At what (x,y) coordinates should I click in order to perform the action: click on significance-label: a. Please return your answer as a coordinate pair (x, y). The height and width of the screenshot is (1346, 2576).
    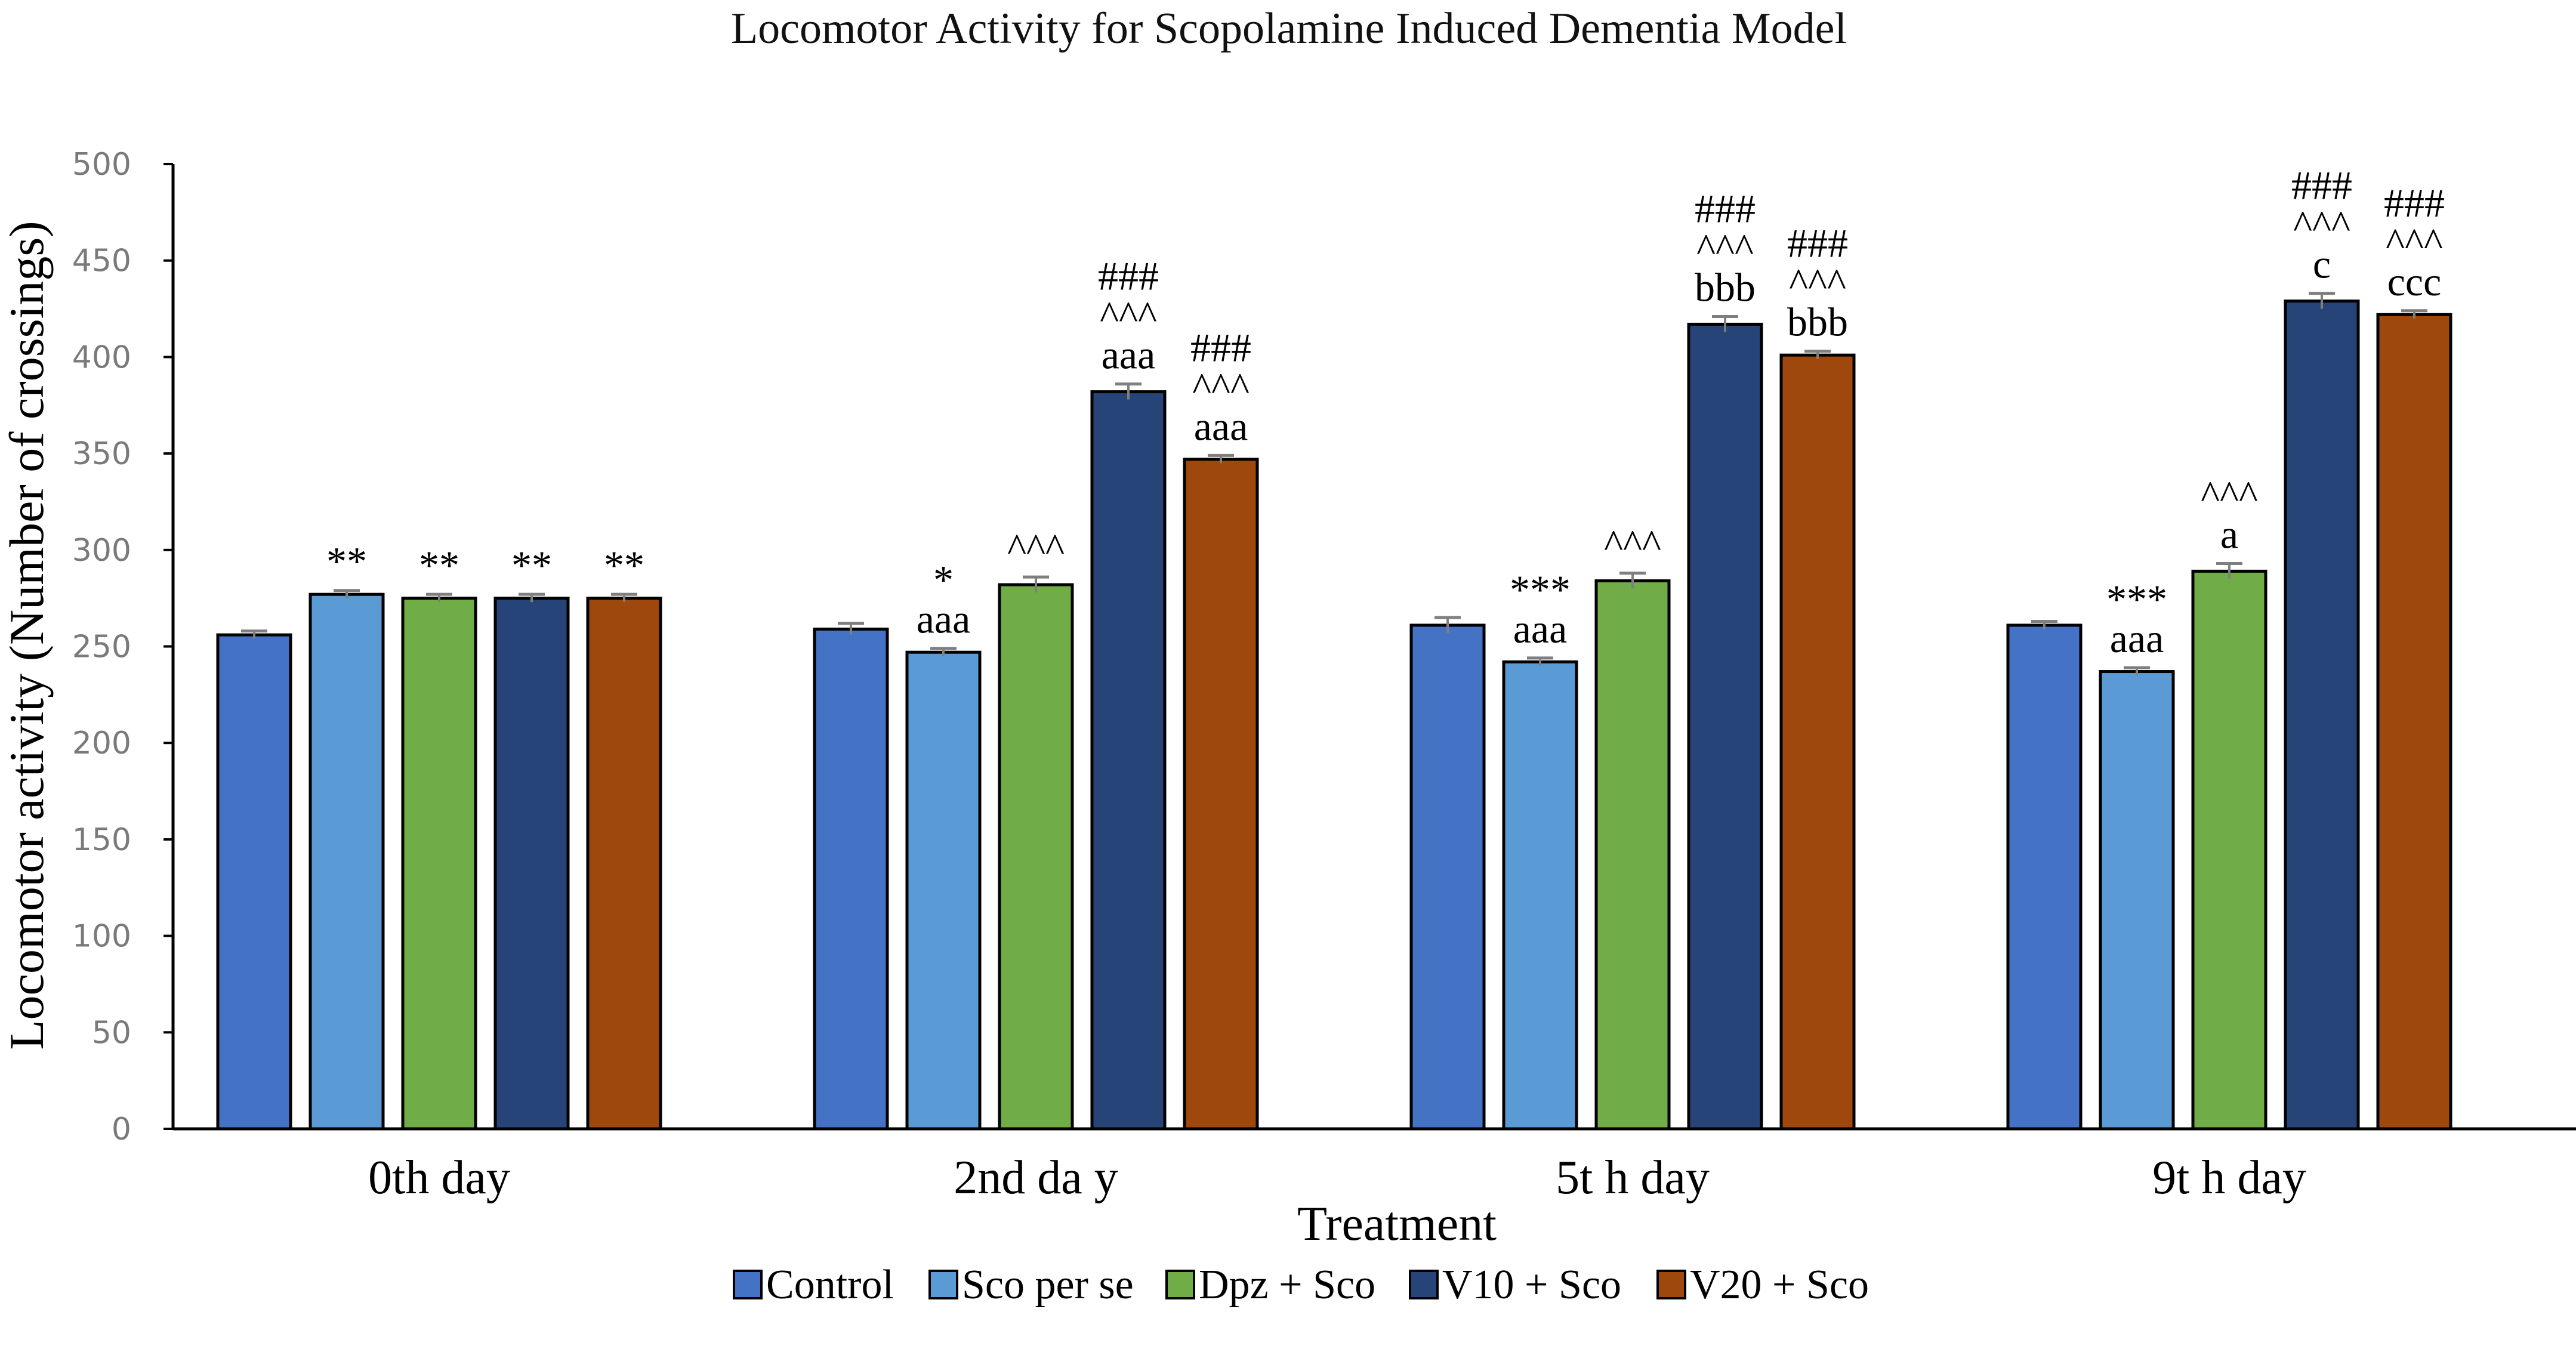
    Looking at the image, I should click on (2229, 534).